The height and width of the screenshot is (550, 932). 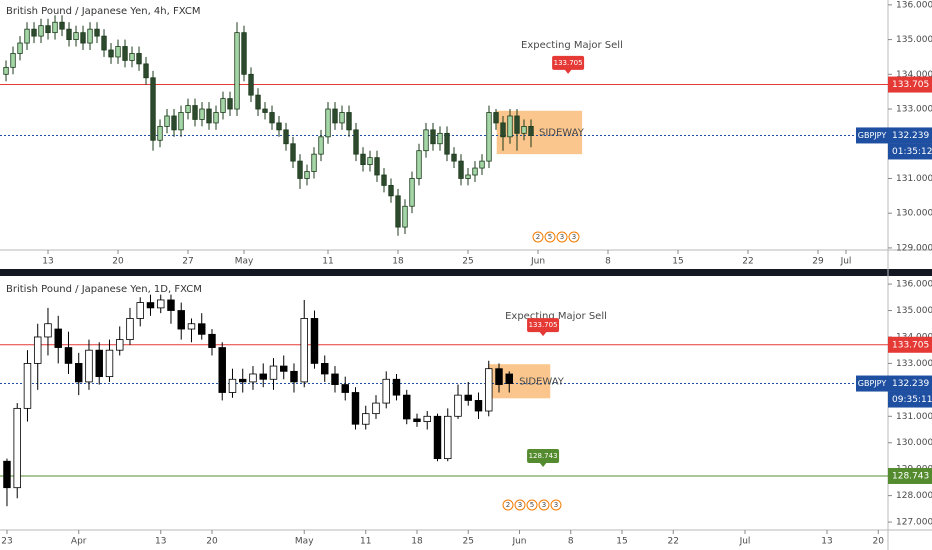 I want to click on annotation: Expecting Major Sell, so click(x=556, y=316).